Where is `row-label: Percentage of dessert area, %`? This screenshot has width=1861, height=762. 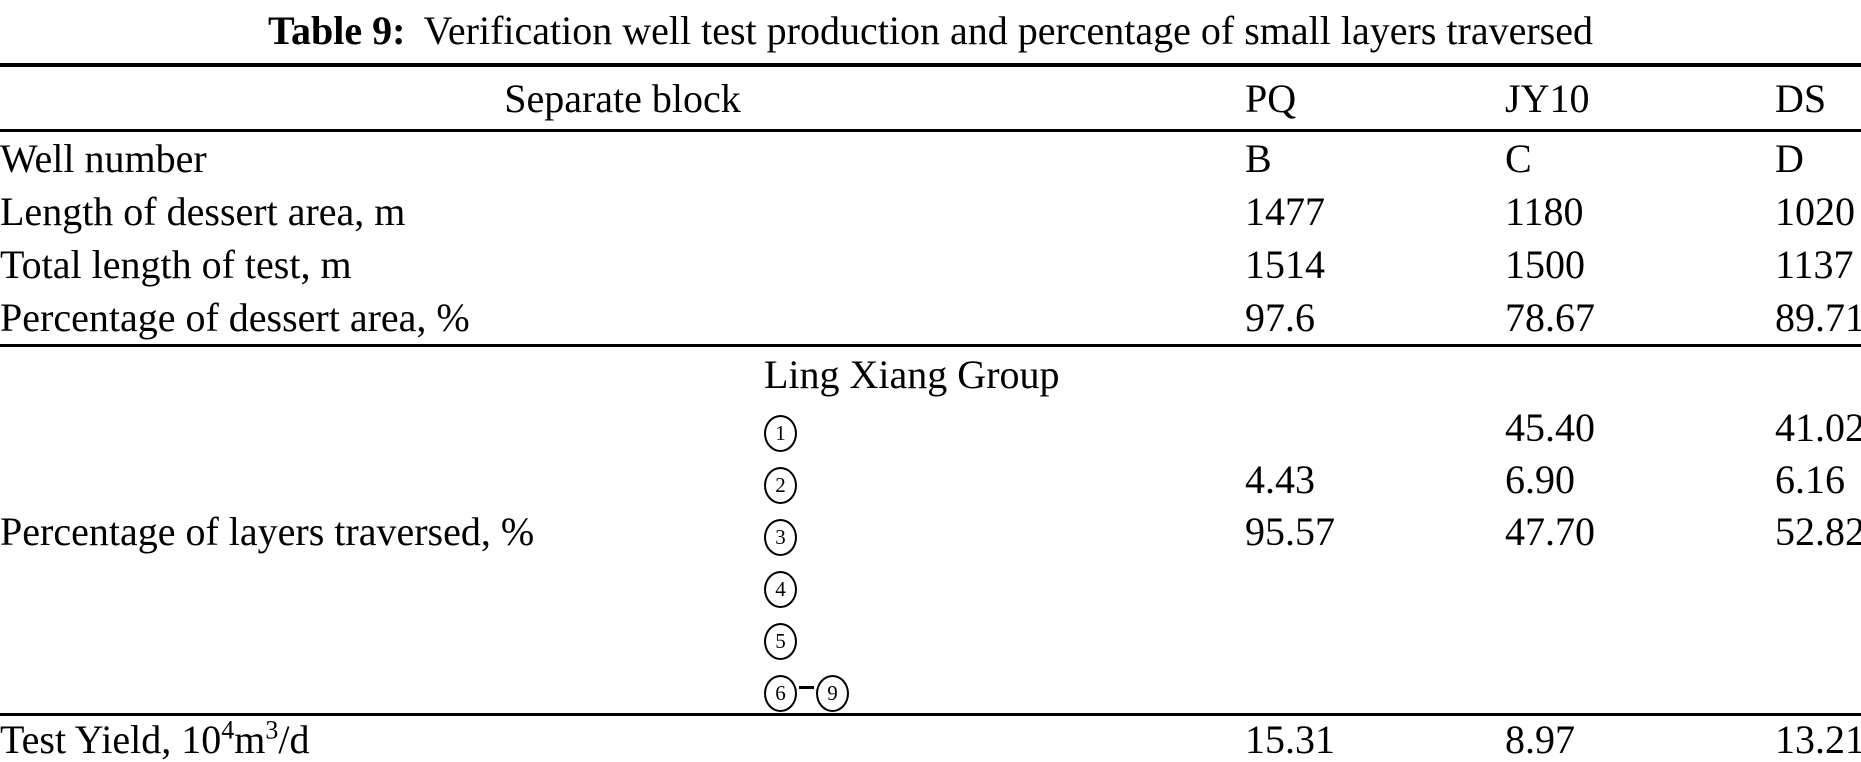 row-label: Percentage of dessert area, % is located at coordinates (235, 317).